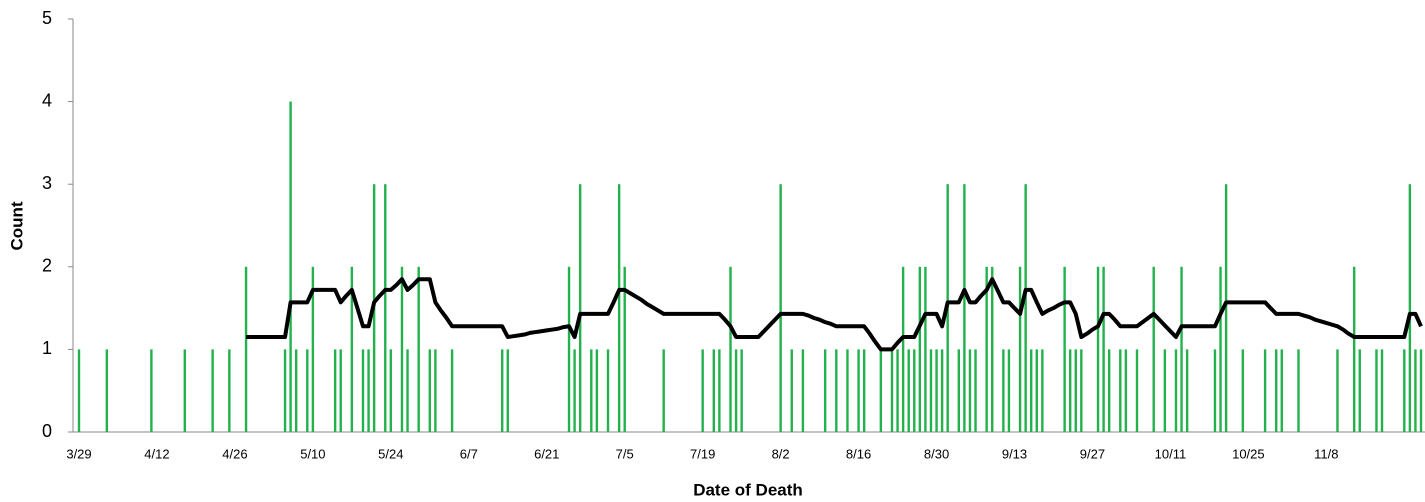 This screenshot has width=1425, height=502. I want to click on x-tick-label: 5/24, so click(390, 453).